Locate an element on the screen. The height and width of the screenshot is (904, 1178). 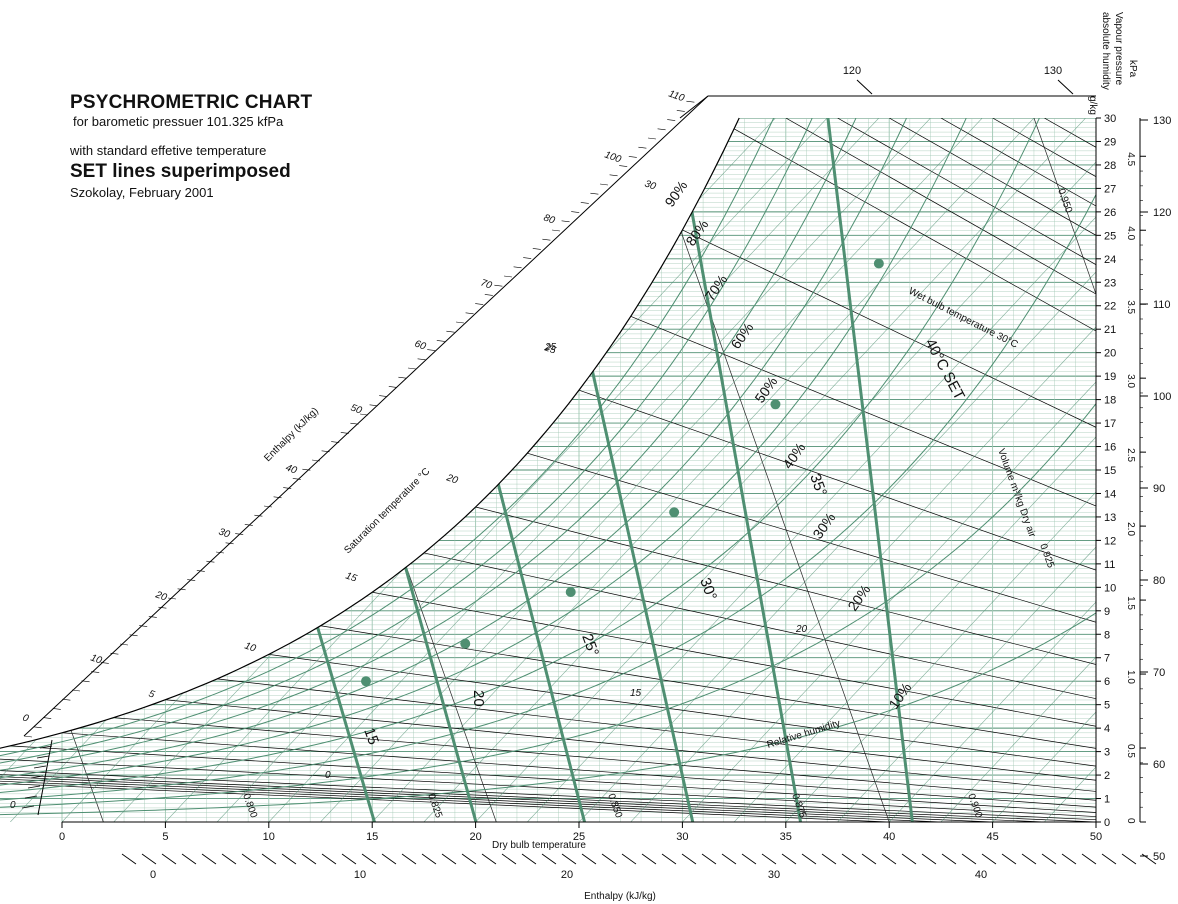
y-tick-label: 0 is located at coordinates (1107, 823).